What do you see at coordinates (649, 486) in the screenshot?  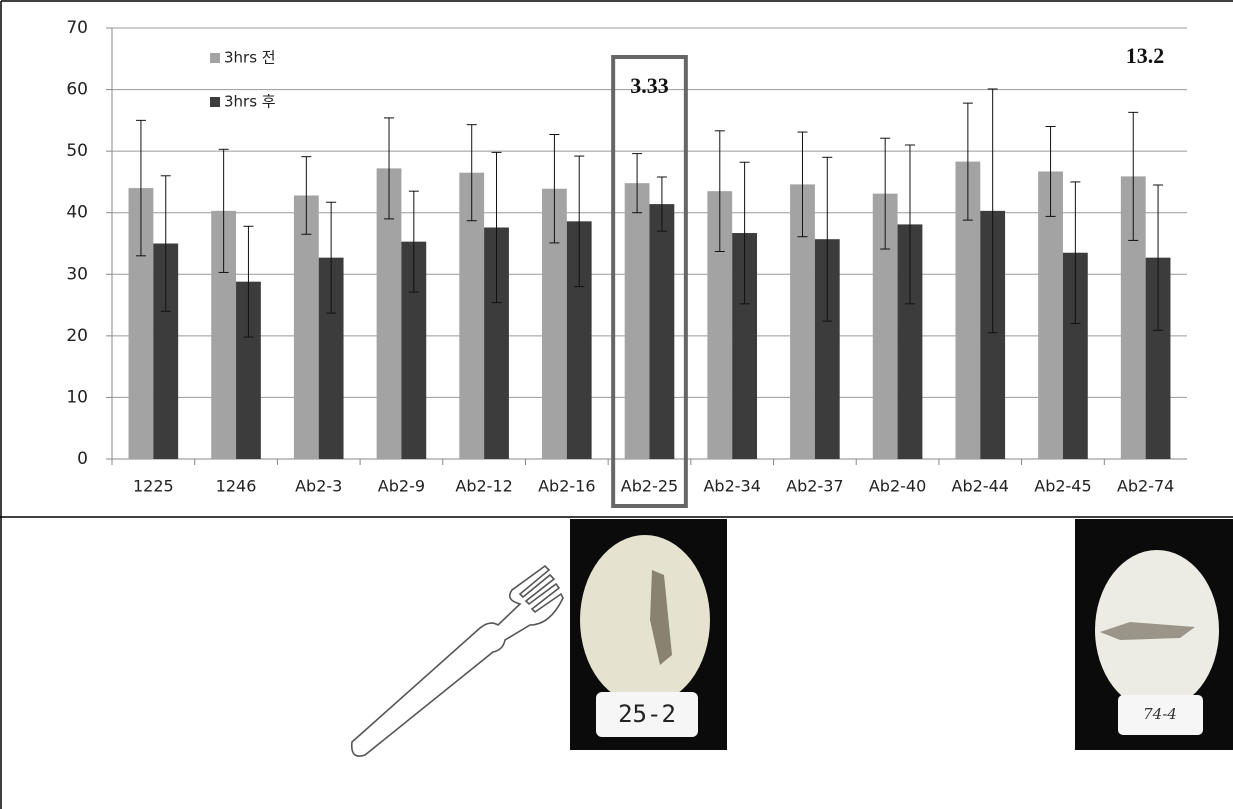 I see `x-tick-label: Ab2-25` at bounding box center [649, 486].